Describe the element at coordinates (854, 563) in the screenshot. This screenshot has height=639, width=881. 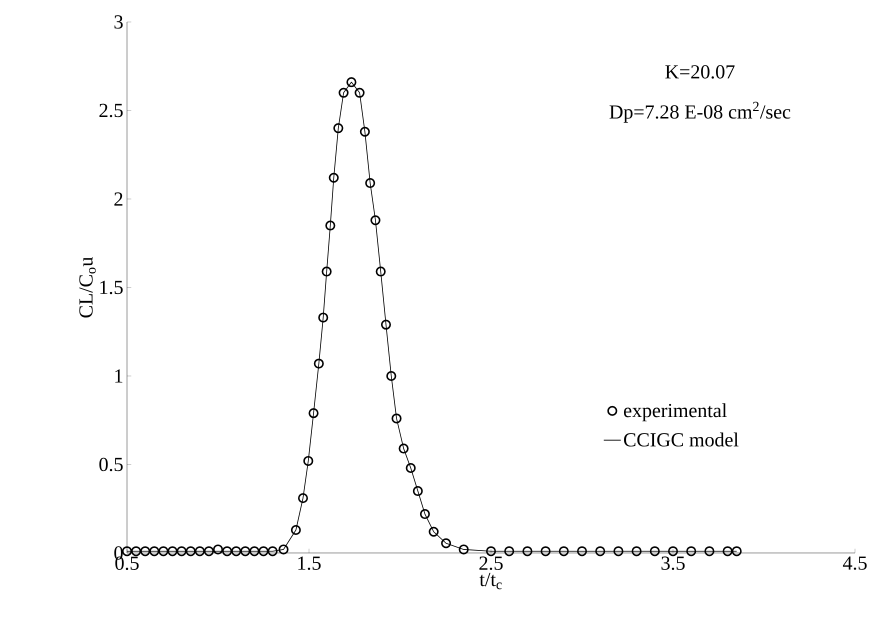
I see `x-tick-label: 4.5` at that location.